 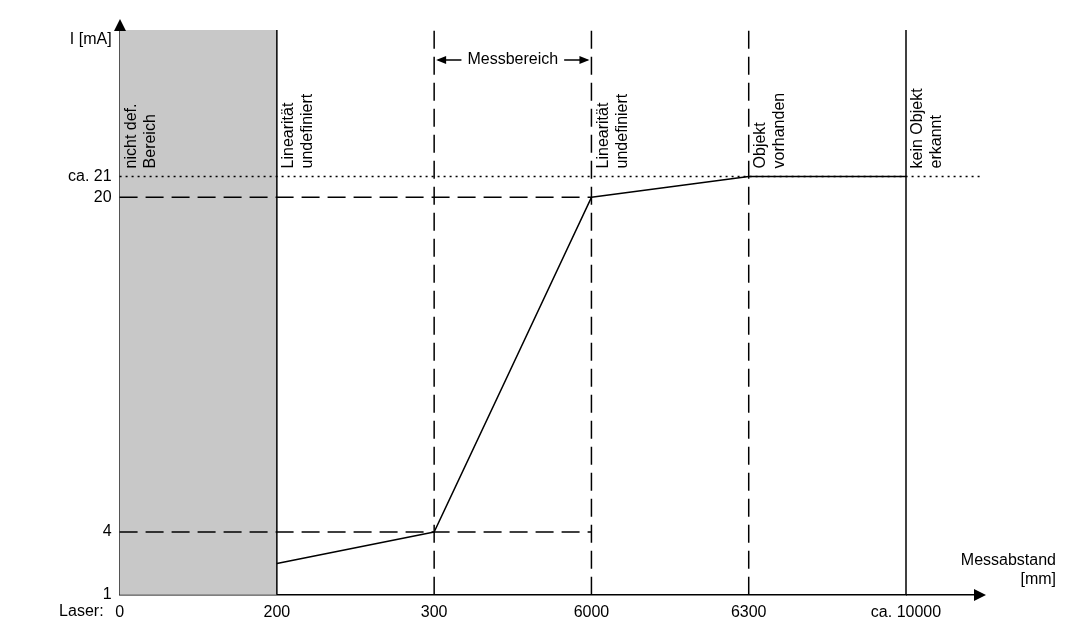 I want to click on x-tick-label: 6000, so click(x=591, y=611).